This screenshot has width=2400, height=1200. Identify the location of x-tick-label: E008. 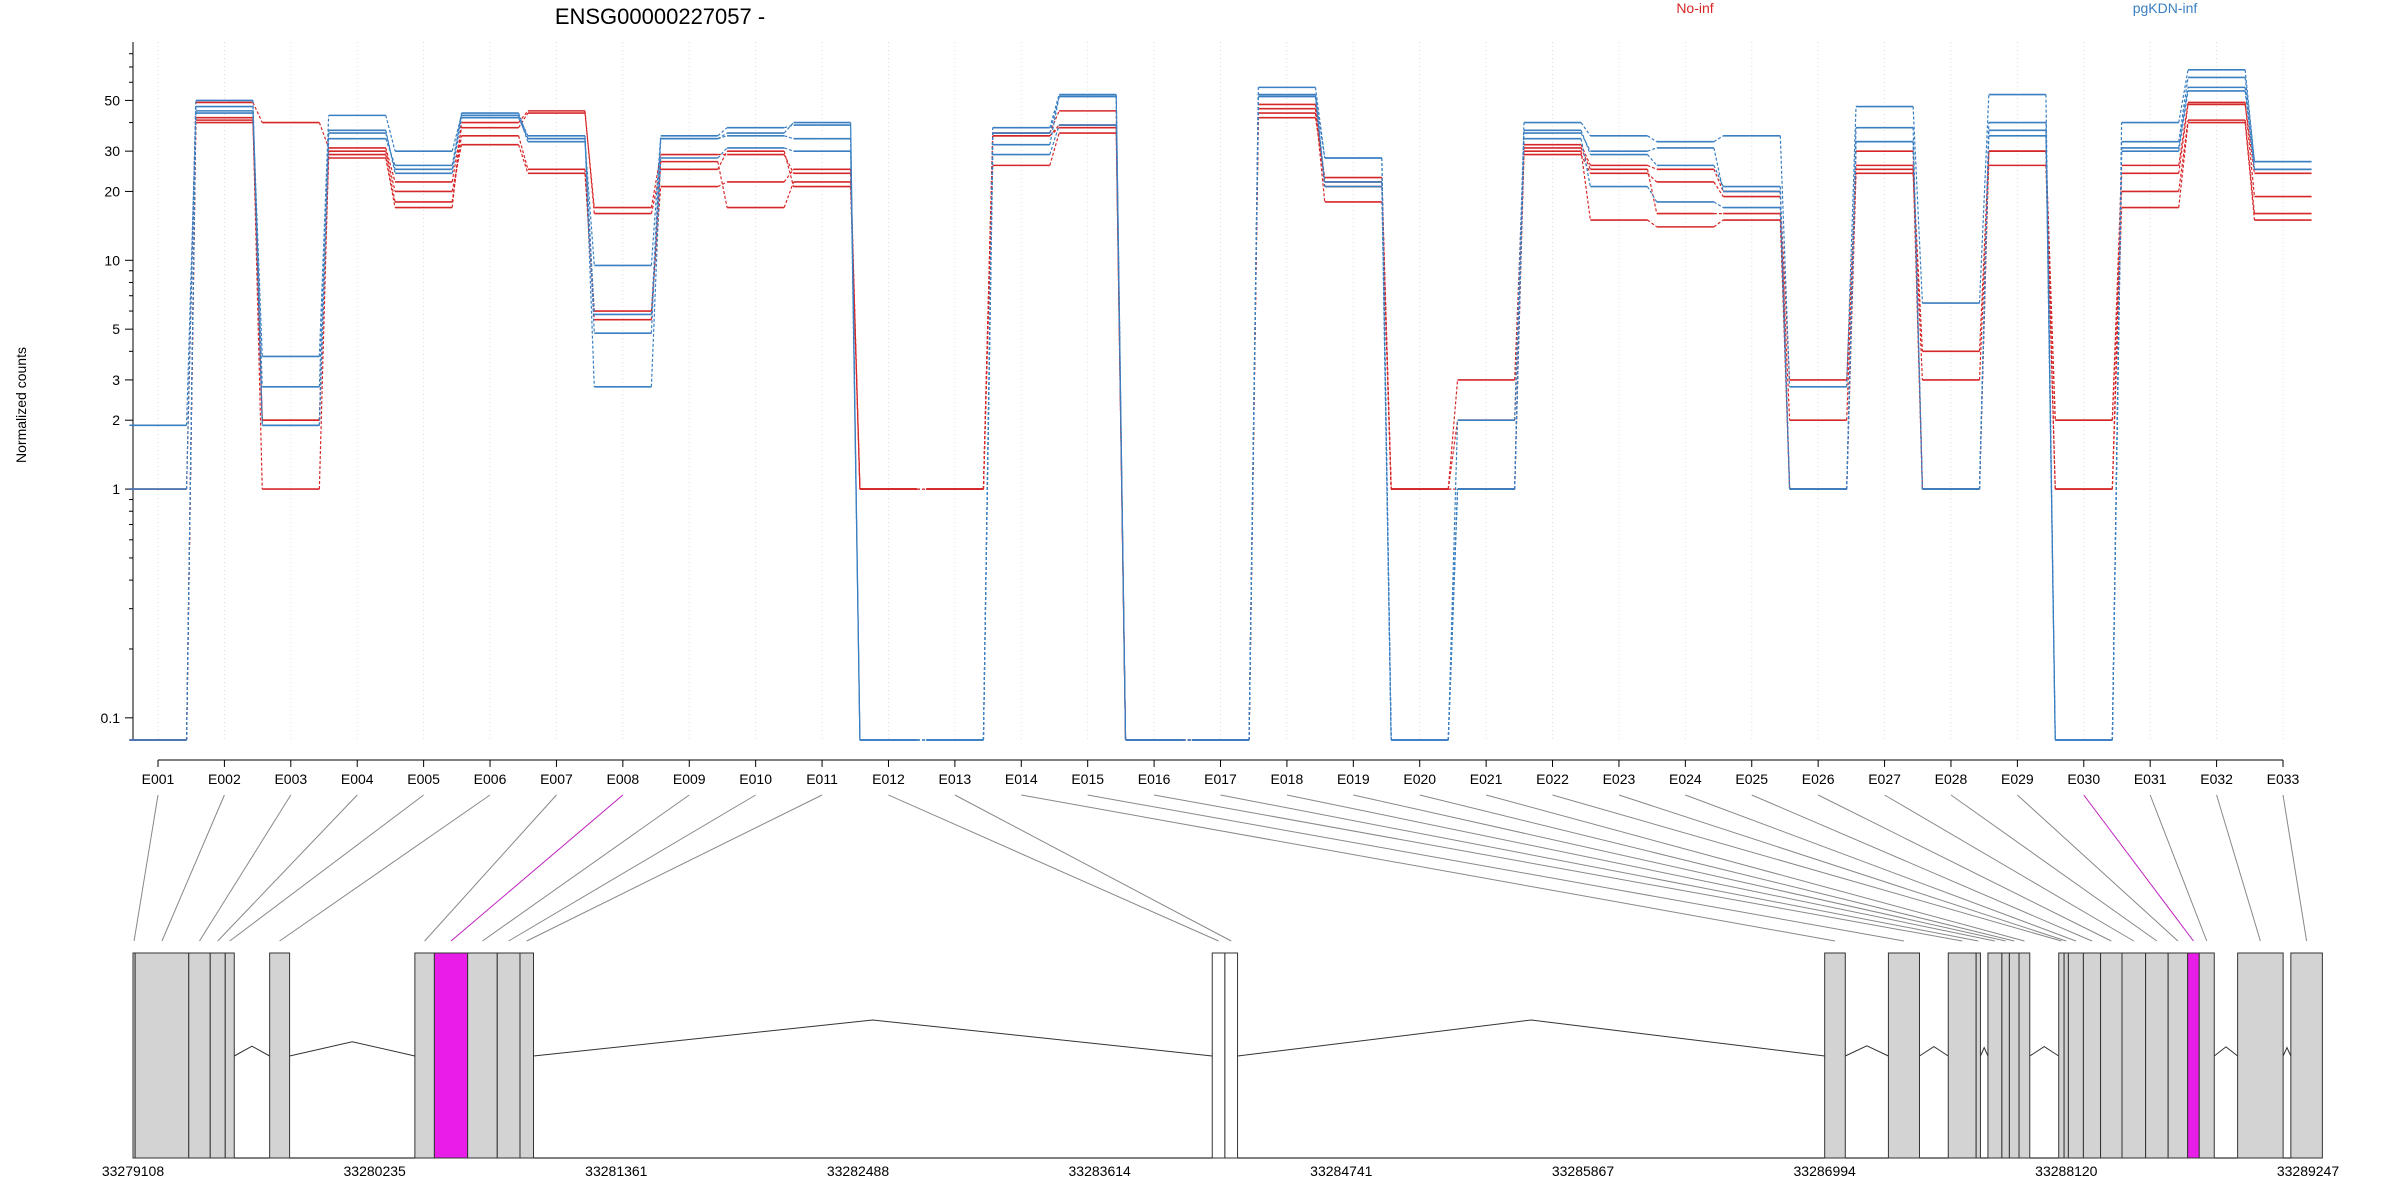
(622, 779).